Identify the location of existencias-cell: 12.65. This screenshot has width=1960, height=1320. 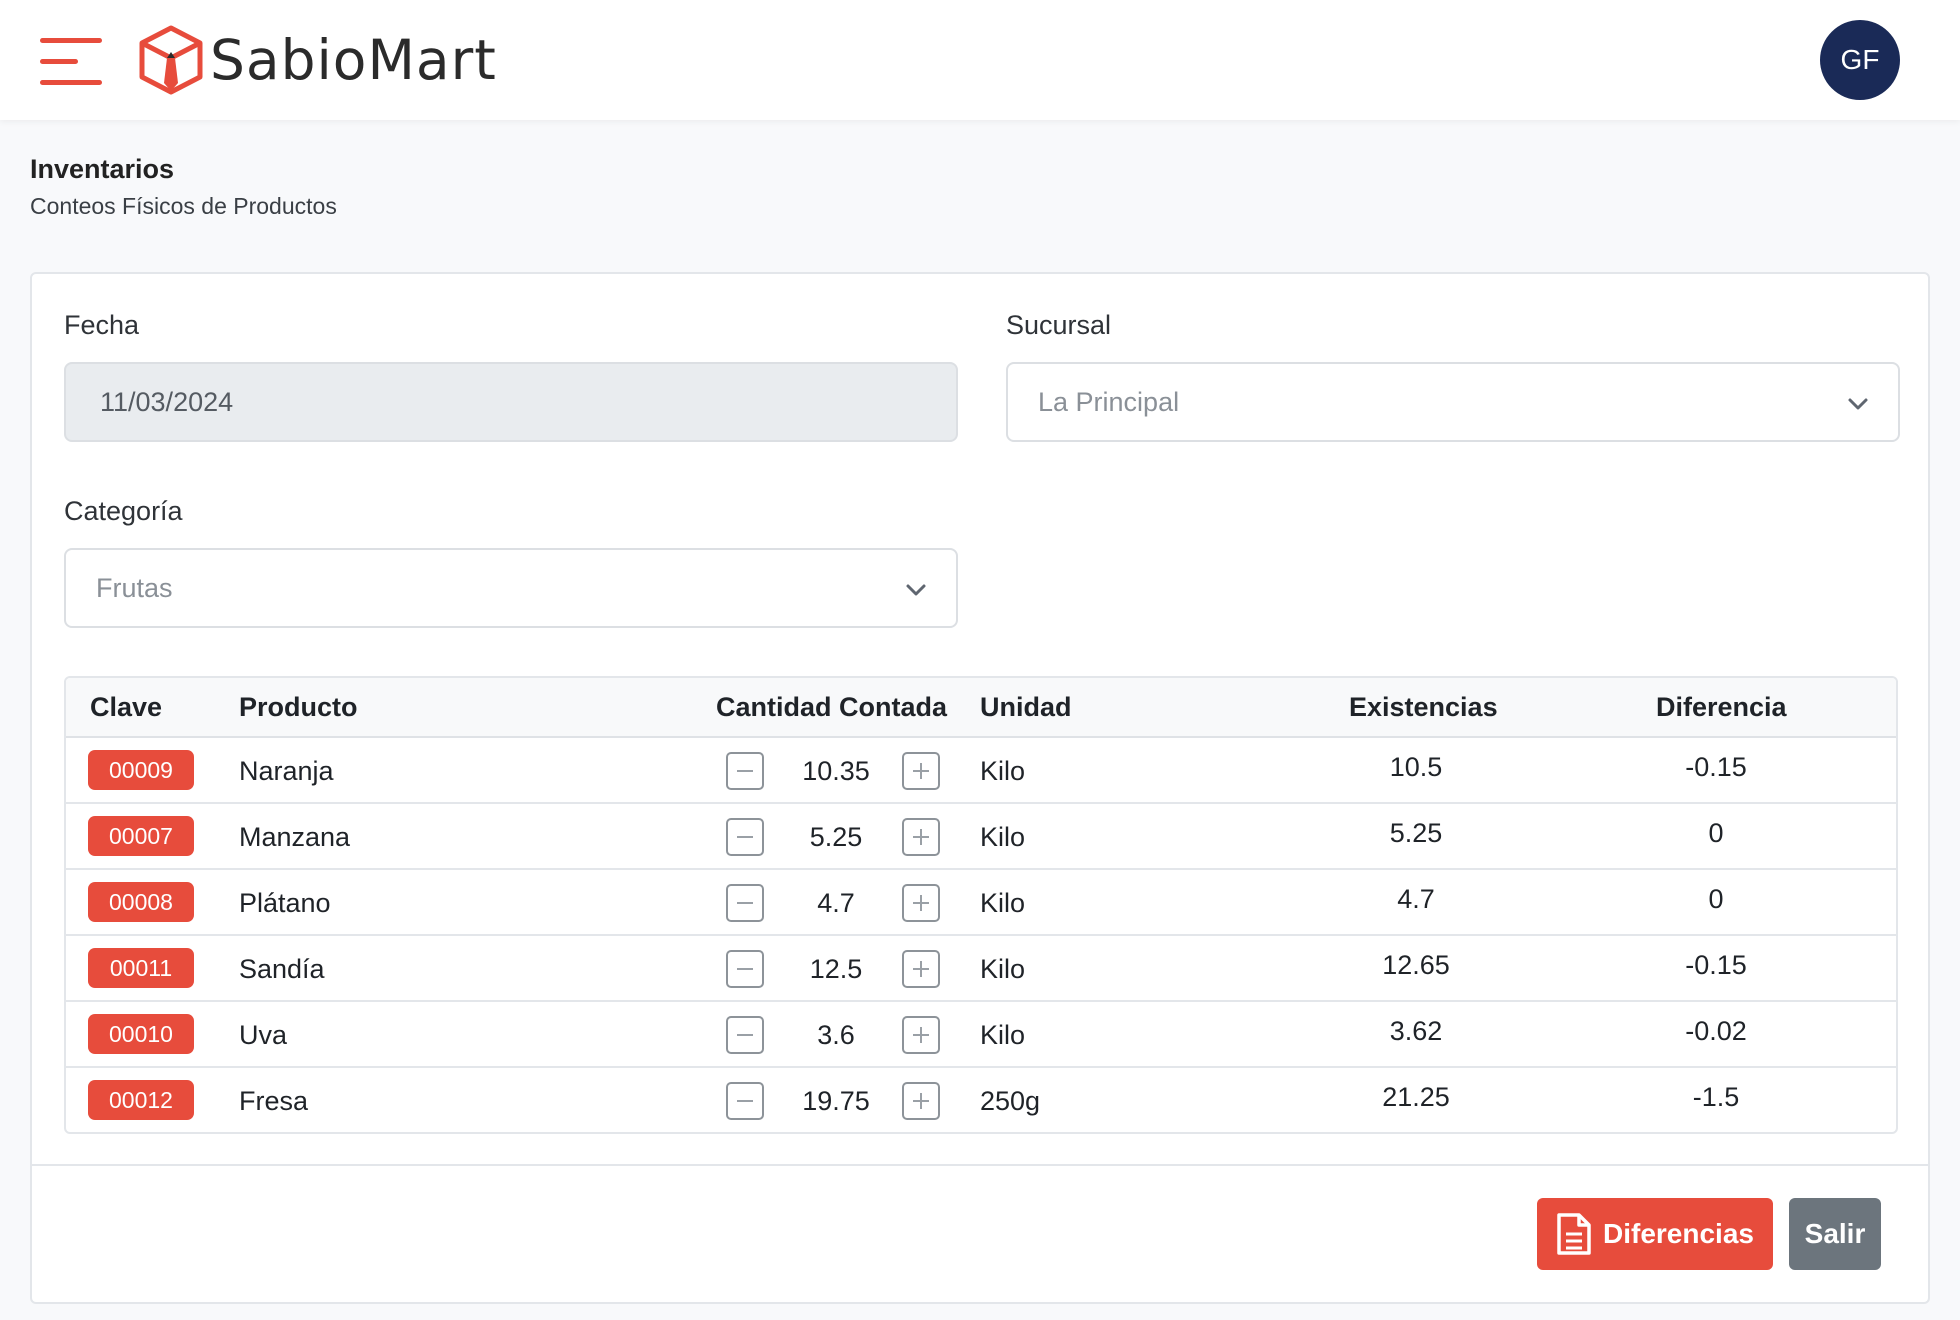
(1416, 965).